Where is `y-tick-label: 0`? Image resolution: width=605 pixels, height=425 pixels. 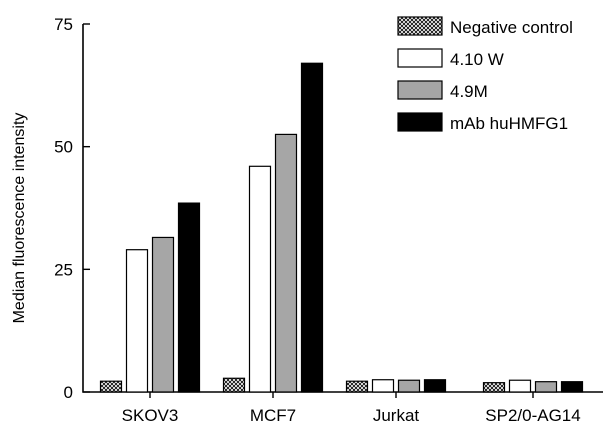
y-tick-label: 0 is located at coordinates (68, 392).